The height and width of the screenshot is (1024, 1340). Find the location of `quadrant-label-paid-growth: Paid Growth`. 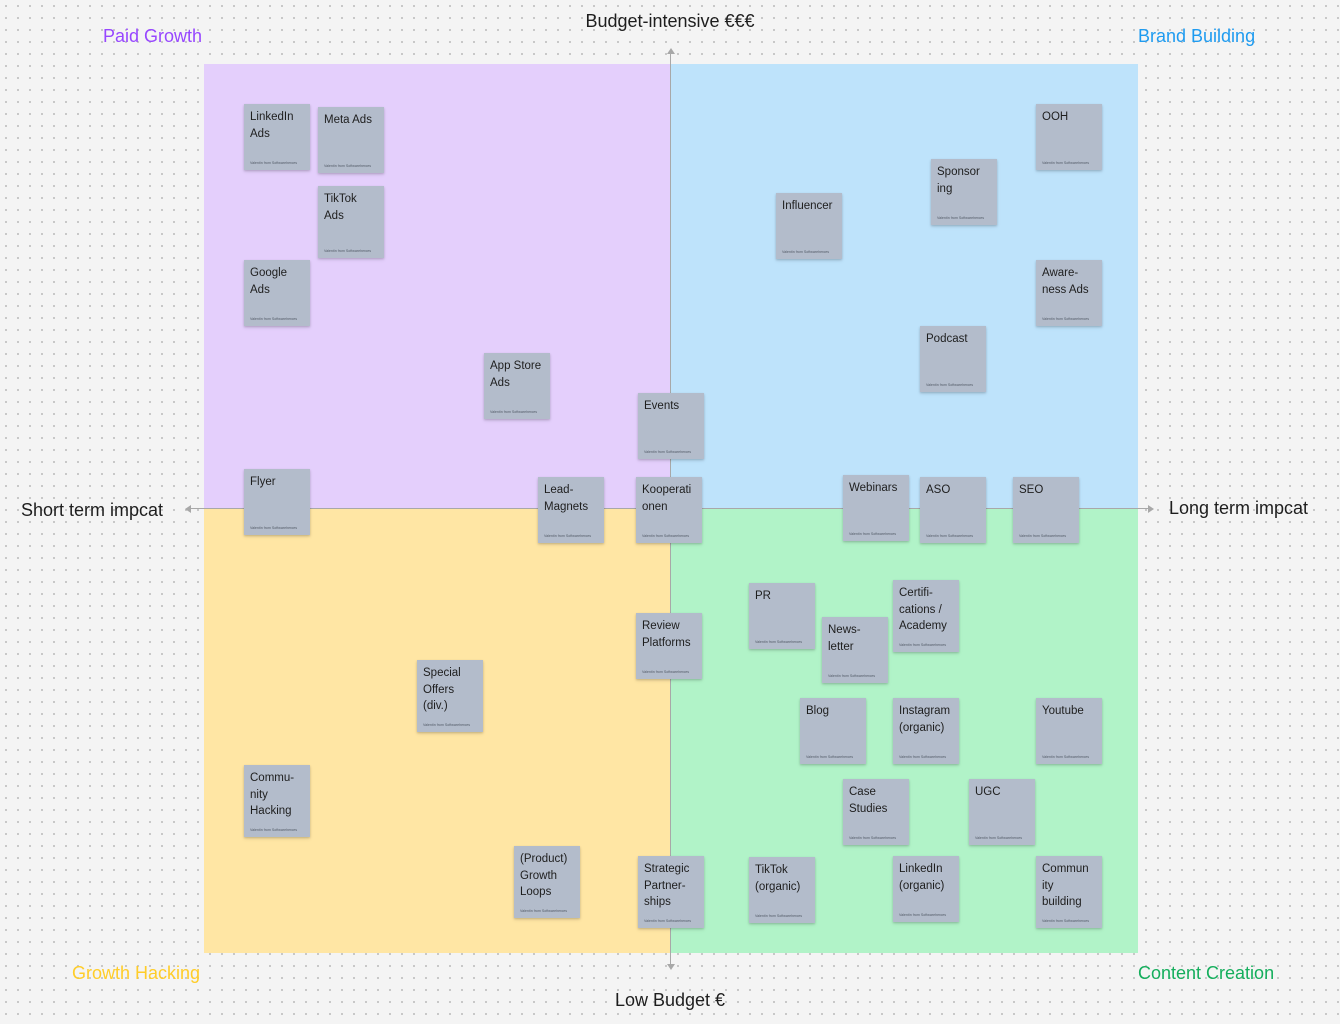

quadrant-label-paid-growth: Paid Growth is located at coordinates (153, 36).